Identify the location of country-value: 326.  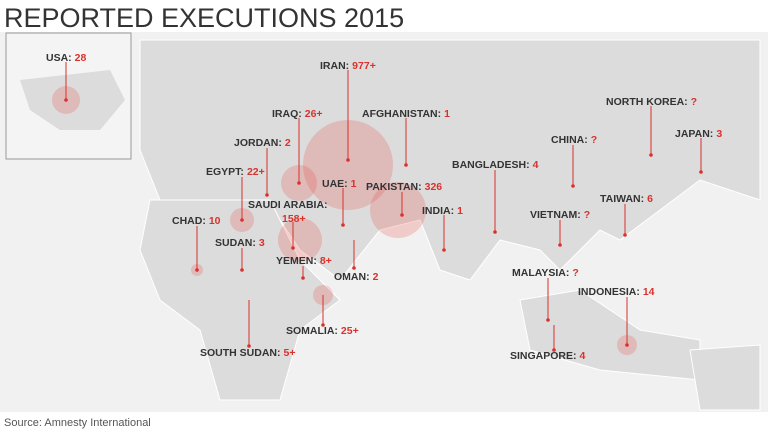
(434, 187).